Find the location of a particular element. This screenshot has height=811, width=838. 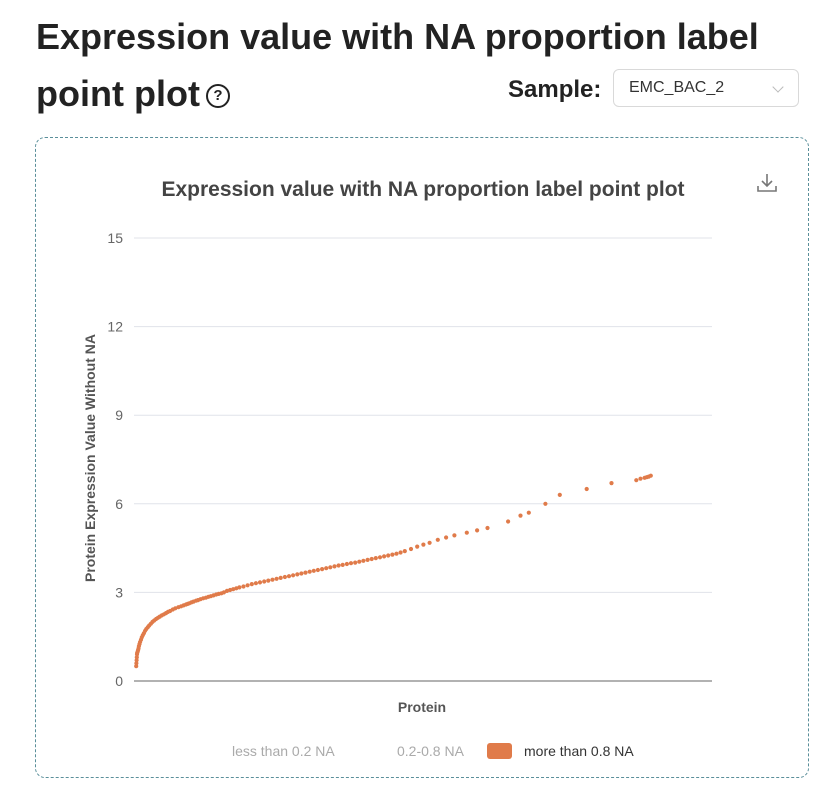

y-tick-label: 6 is located at coordinates (119, 504).